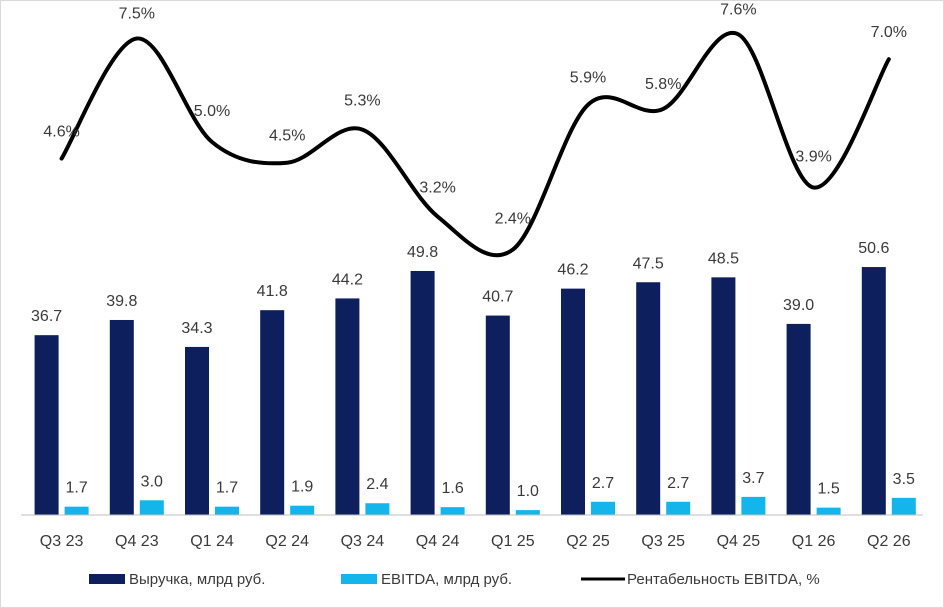 This screenshot has width=944, height=608. What do you see at coordinates (873, 248) in the screenshot?
I see `revenue-value-label: 50.6` at bounding box center [873, 248].